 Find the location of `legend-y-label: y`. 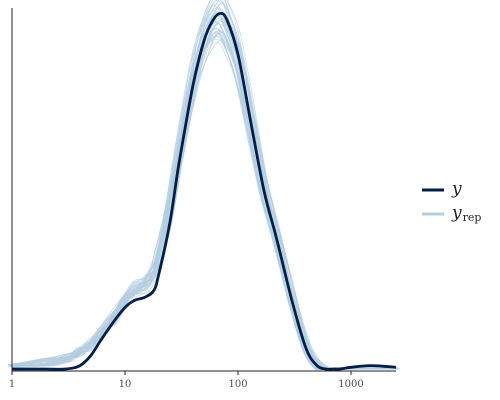

legend-y-label: y is located at coordinates (456, 189).